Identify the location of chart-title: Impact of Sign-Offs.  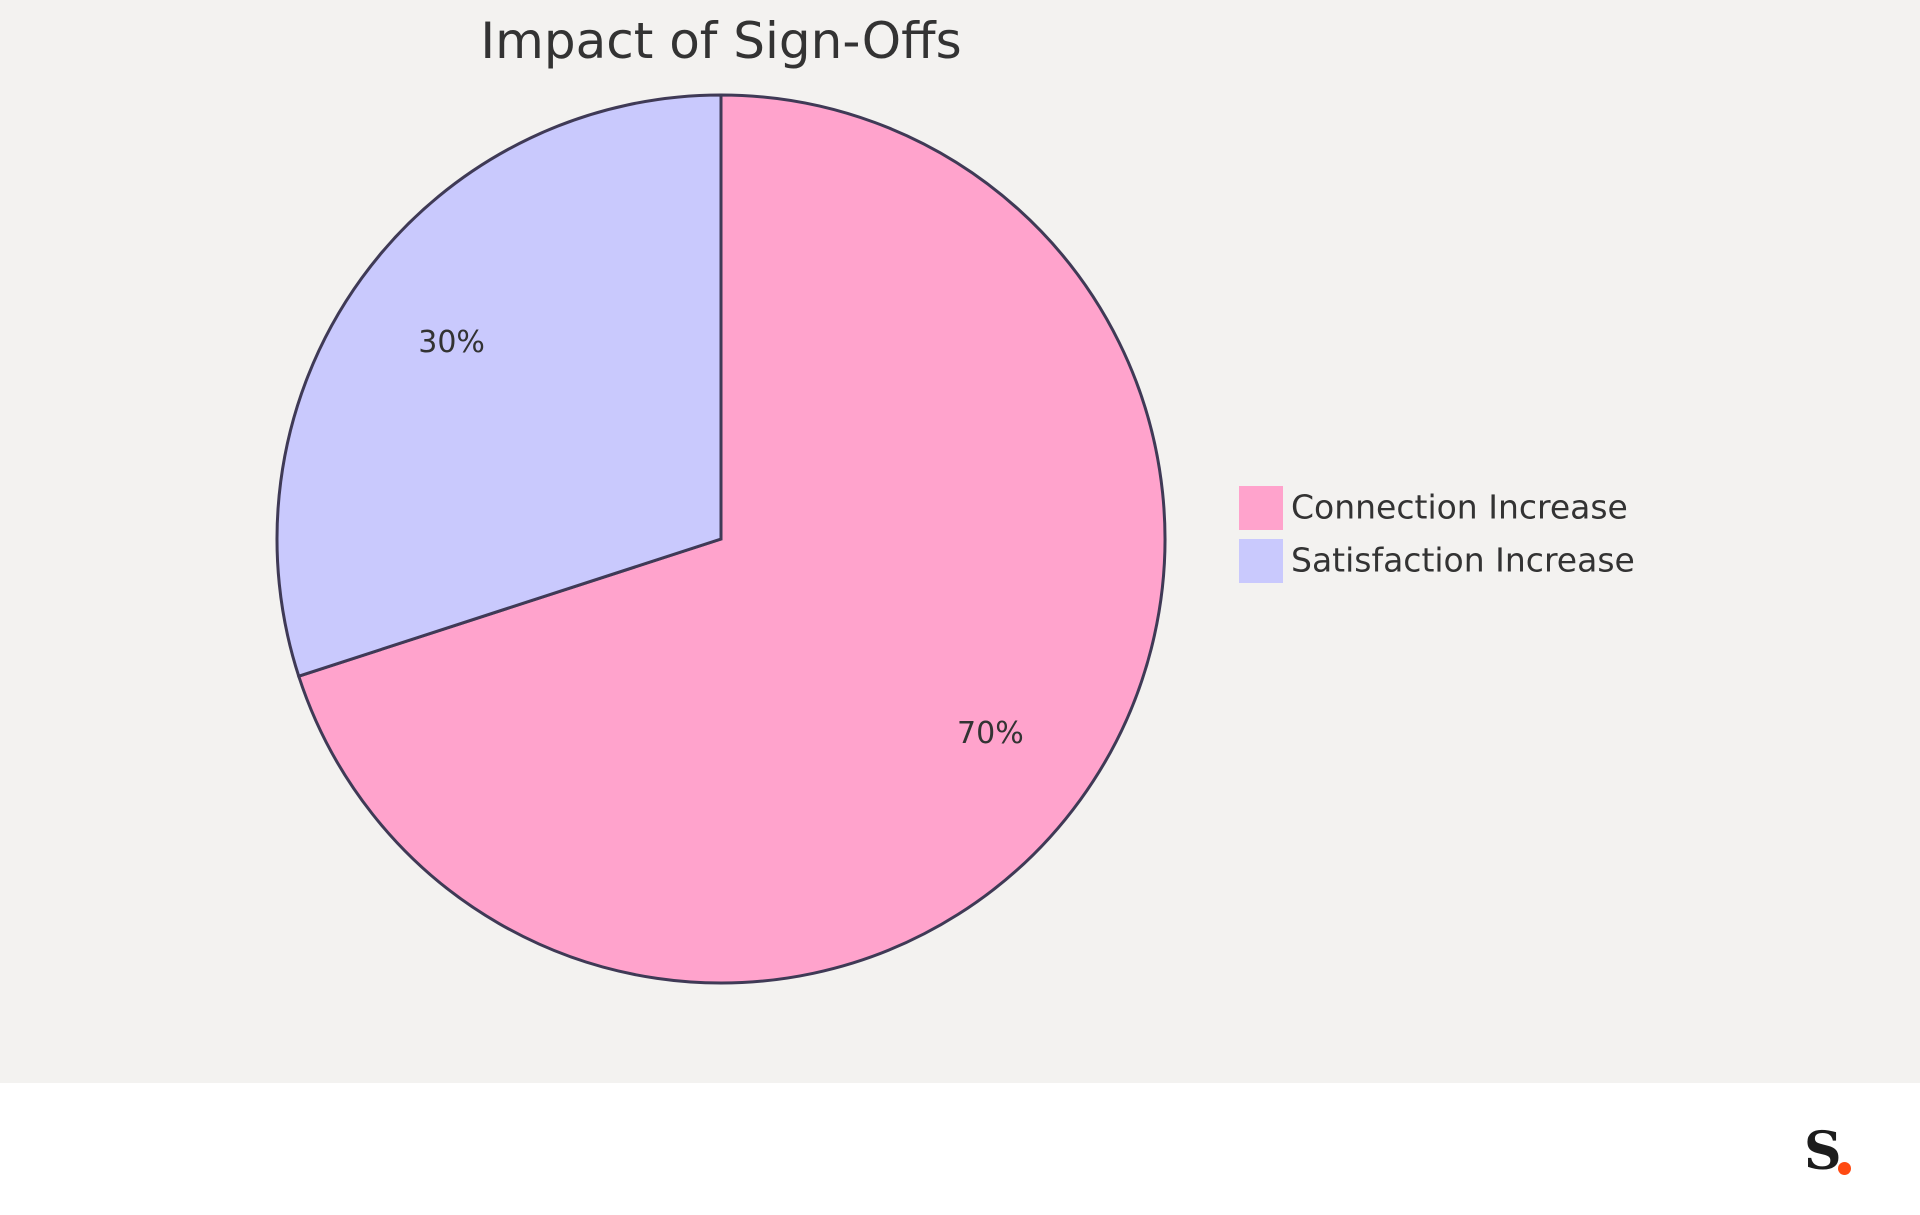
(720, 41).